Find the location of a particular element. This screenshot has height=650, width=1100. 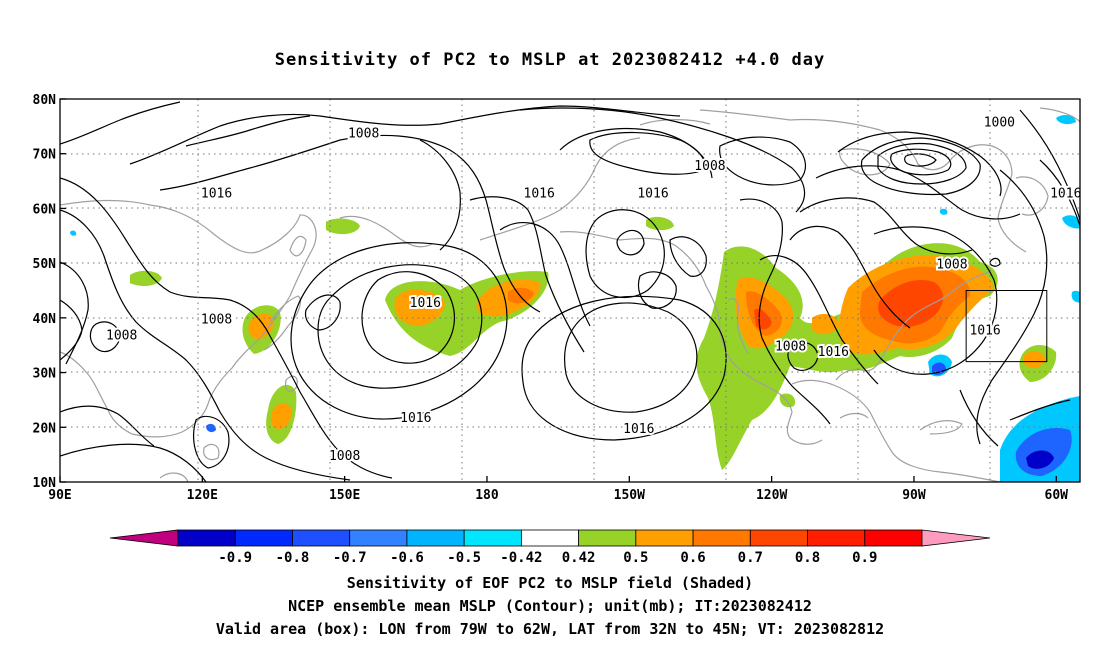

colorbar-label: 0.8 is located at coordinates (807, 558).